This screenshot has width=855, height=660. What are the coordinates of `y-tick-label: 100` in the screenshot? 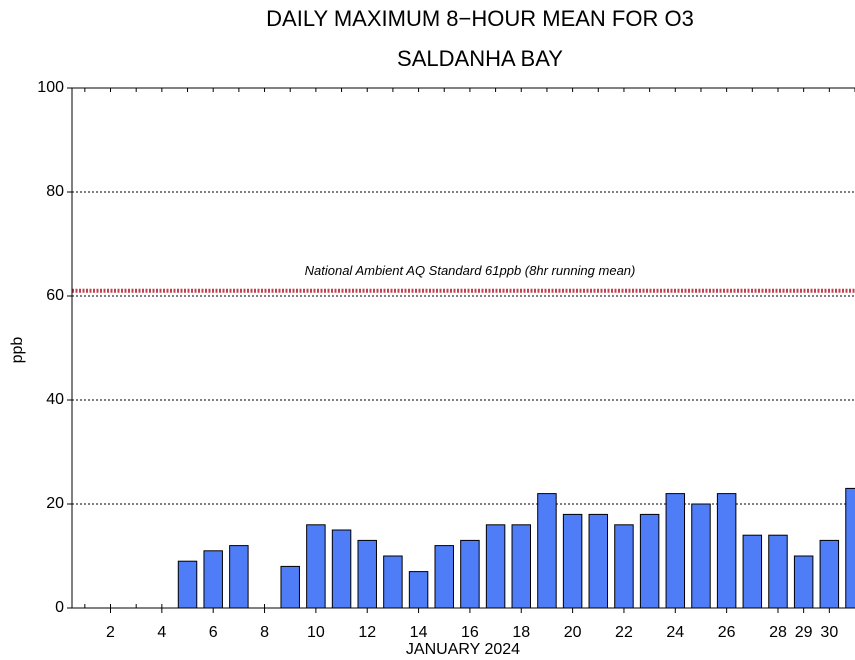 It's located at (50, 87).